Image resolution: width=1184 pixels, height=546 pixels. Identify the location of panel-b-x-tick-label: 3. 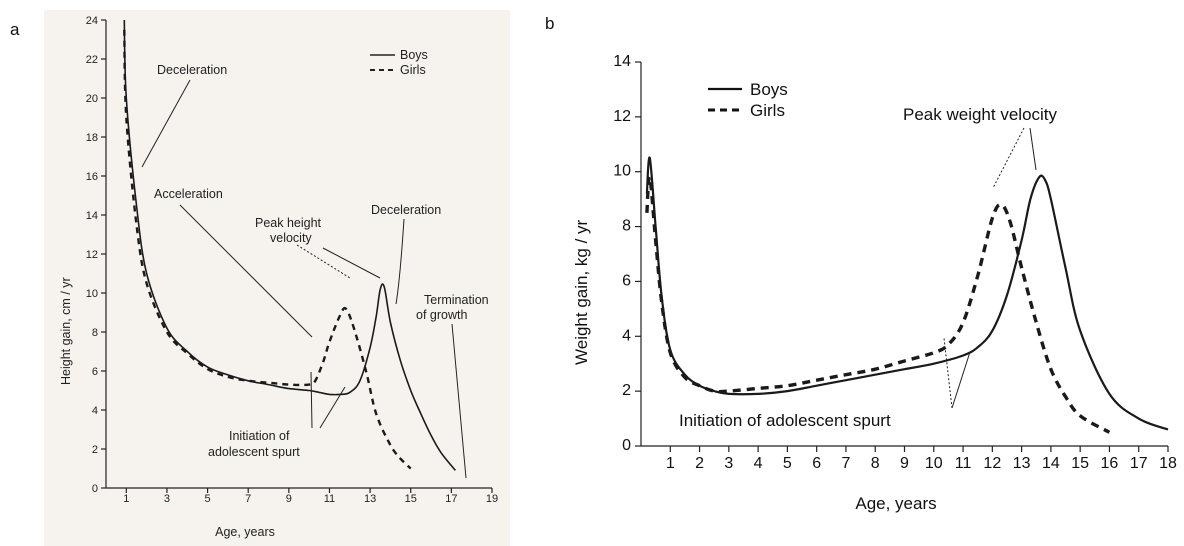
(728, 463).